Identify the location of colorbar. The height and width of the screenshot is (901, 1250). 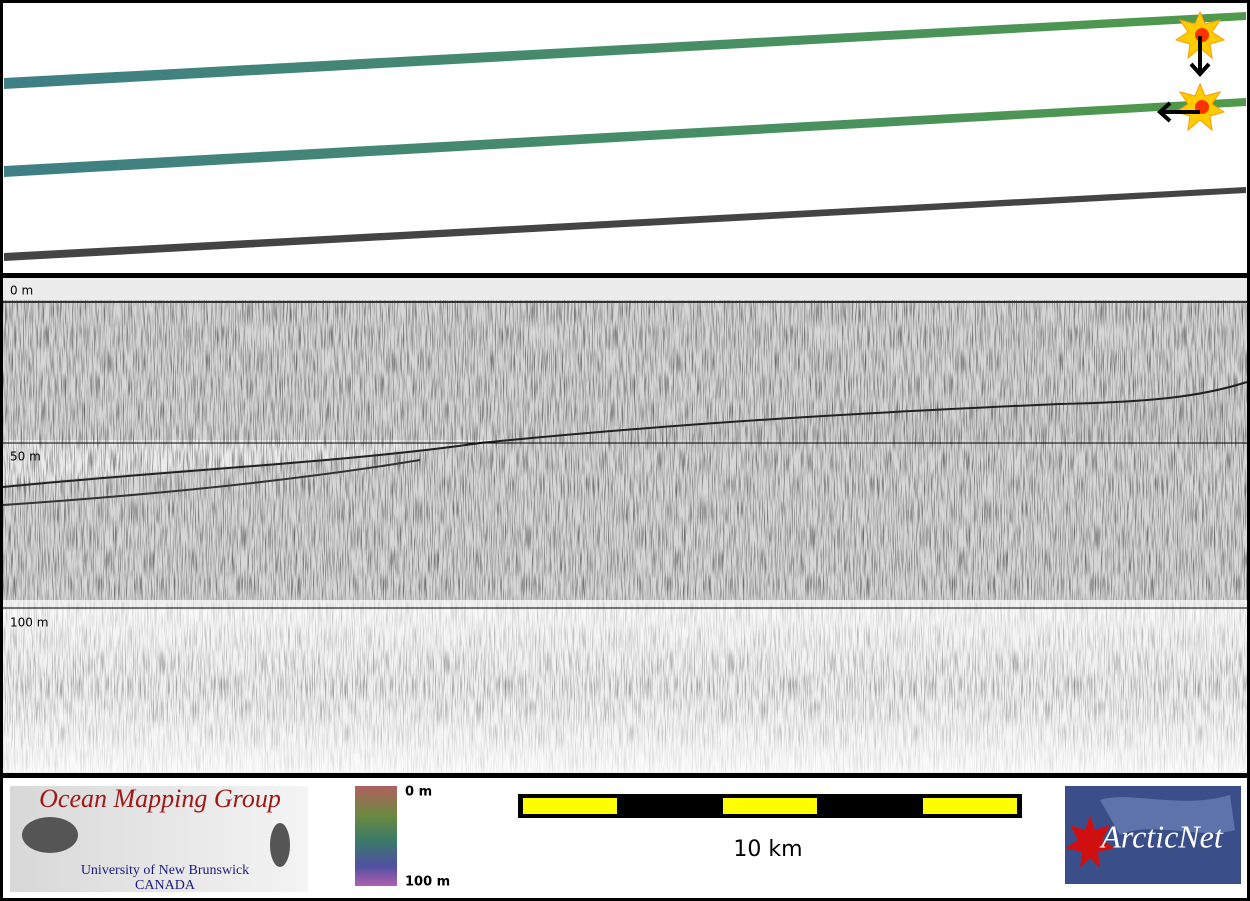
(376, 836).